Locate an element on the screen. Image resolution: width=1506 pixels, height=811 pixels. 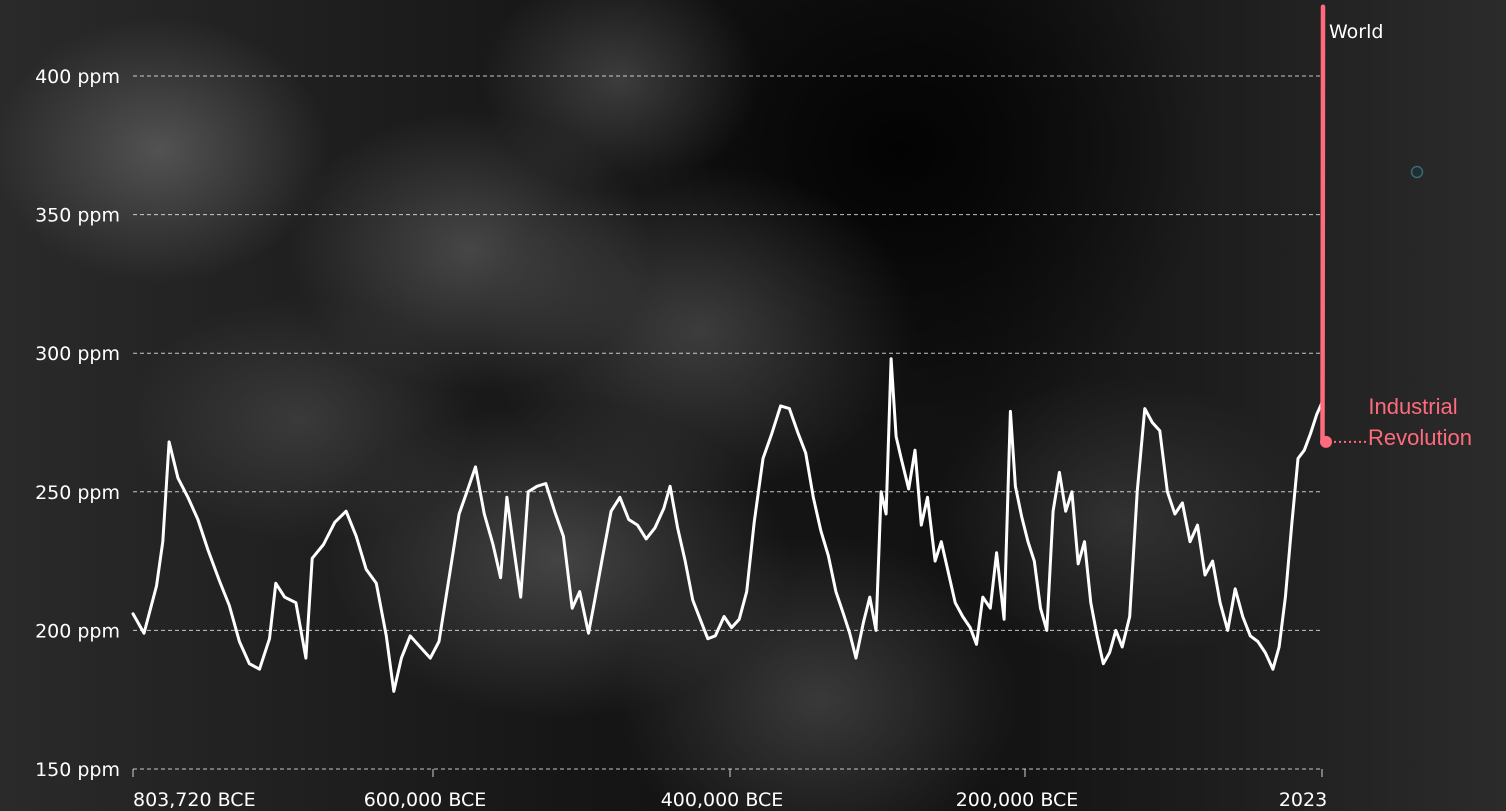
y-tick-label: 400 ppm is located at coordinates (77, 77).